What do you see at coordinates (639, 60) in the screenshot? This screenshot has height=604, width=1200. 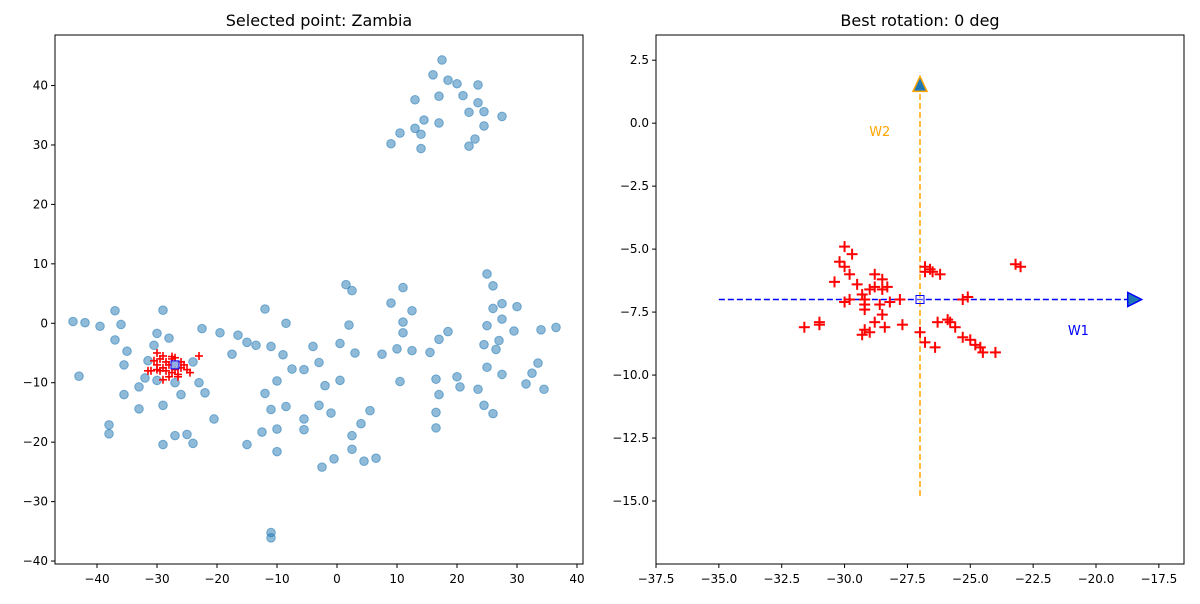 I see `y-tick-label: 2.5` at bounding box center [639, 60].